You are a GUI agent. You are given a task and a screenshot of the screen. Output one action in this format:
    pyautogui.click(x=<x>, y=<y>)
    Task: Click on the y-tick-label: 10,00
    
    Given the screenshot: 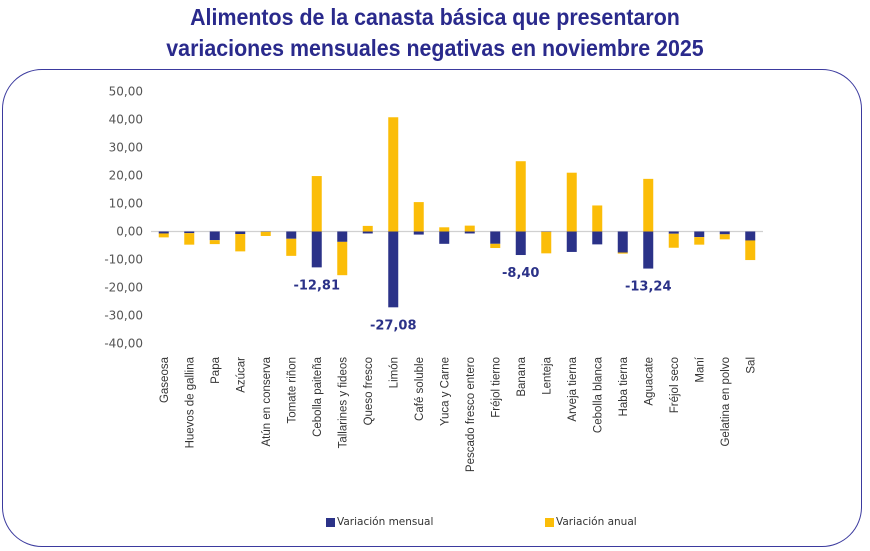 What is the action you would take?
    pyautogui.click(x=126, y=204)
    